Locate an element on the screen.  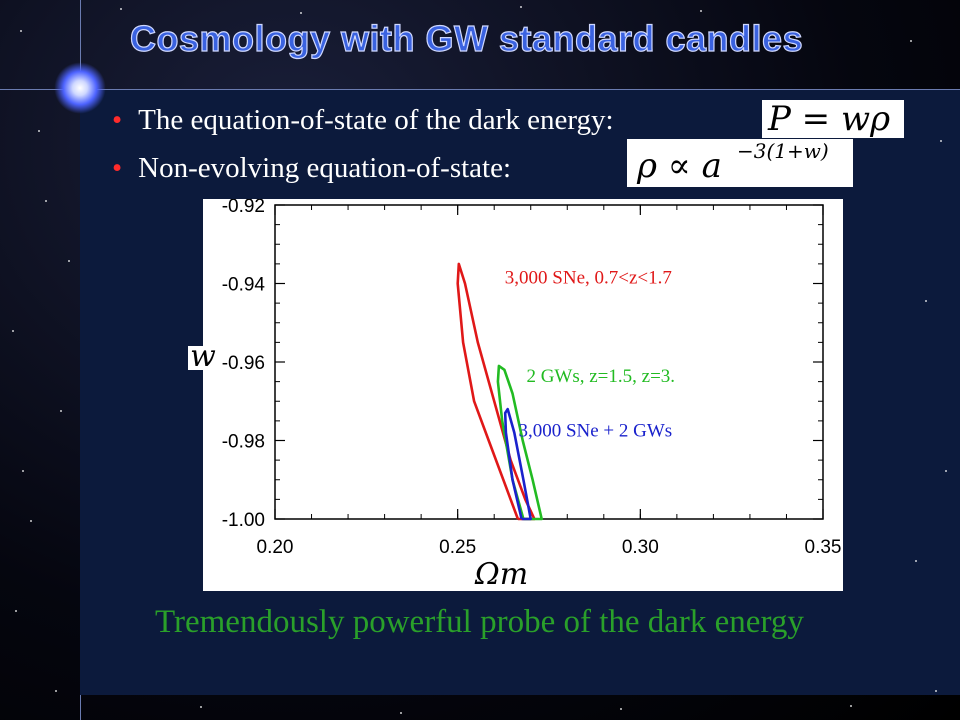
equation-density: ρ ∝ a −3(1+w) is located at coordinates (740, 163).